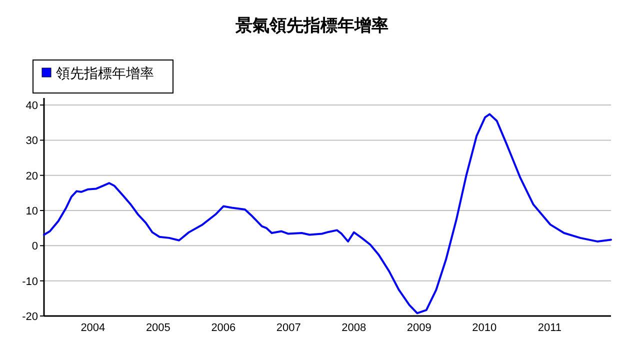  What do you see at coordinates (484, 328) in the screenshot?
I see `x-tick-label: 2010` at bounding box center [484, 328].